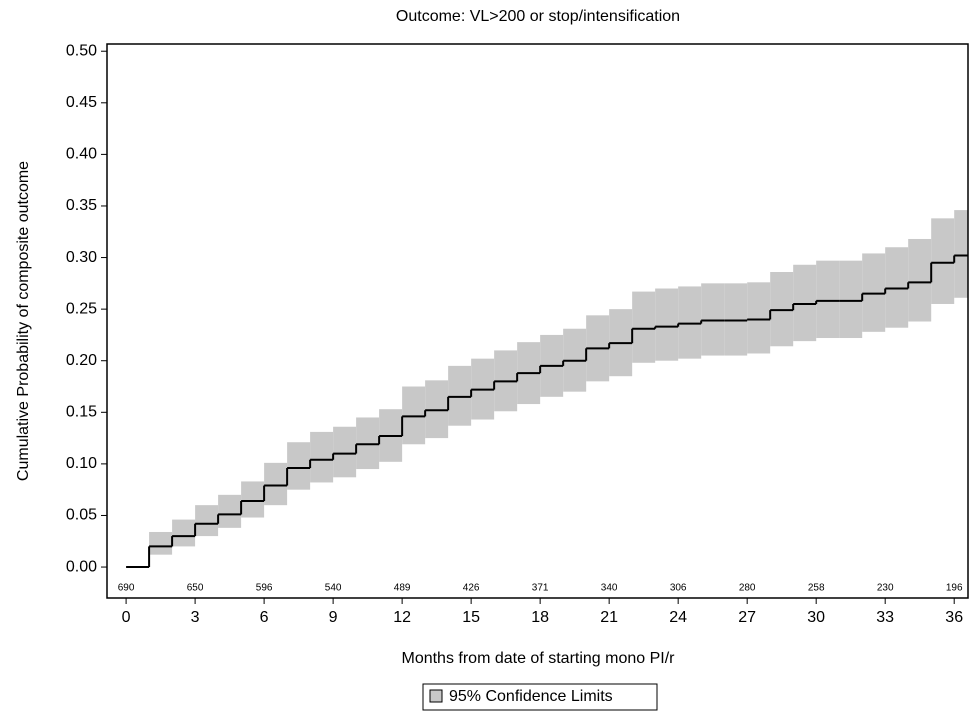 This screenshot has width=970, height=713. What do you see at coordinates (609, 617) in the screenshot?
I see `x-tick-label: 21` at bounding box center [609, 617].